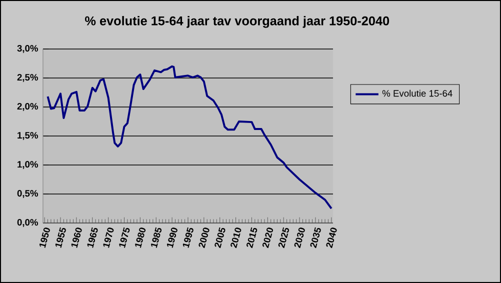 Image resolution: width=501 pixels, height=283 pixels. What do you see at coordinates (92, 237) in the screenshot?
I see `x-tick-label: 1965` at bounding box center [92, 237].